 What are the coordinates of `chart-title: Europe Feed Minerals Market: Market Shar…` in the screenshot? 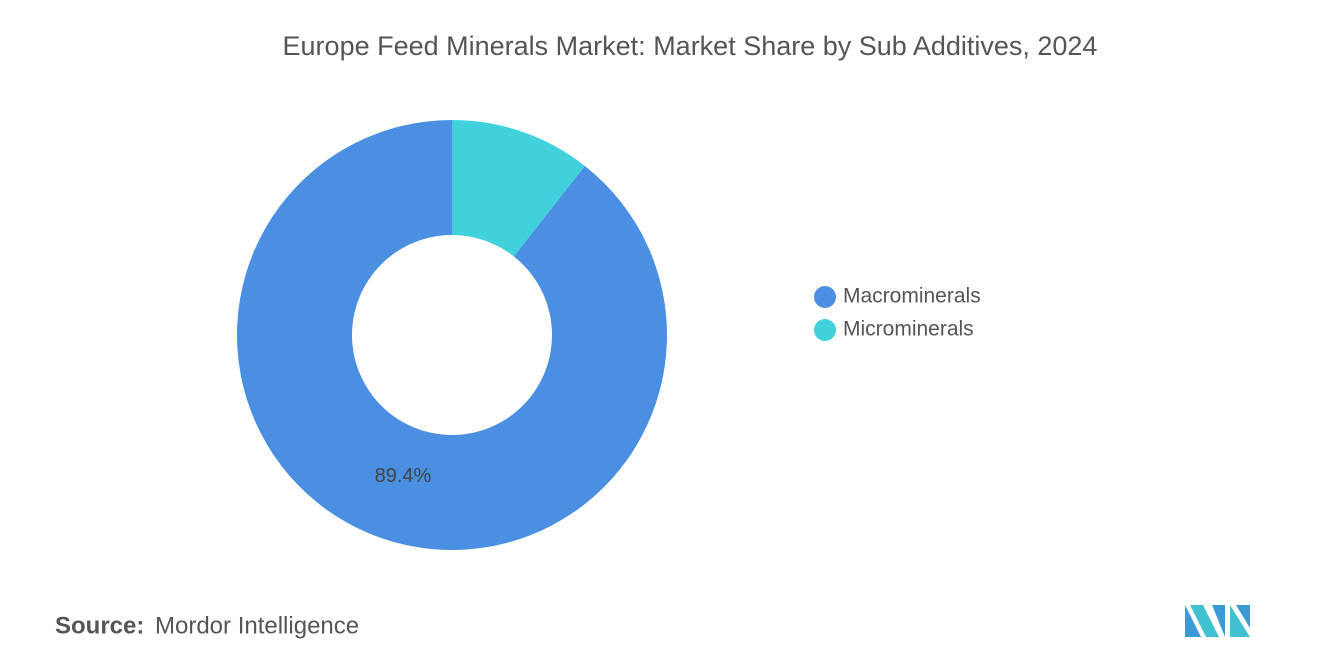 It's located at (690, 46).